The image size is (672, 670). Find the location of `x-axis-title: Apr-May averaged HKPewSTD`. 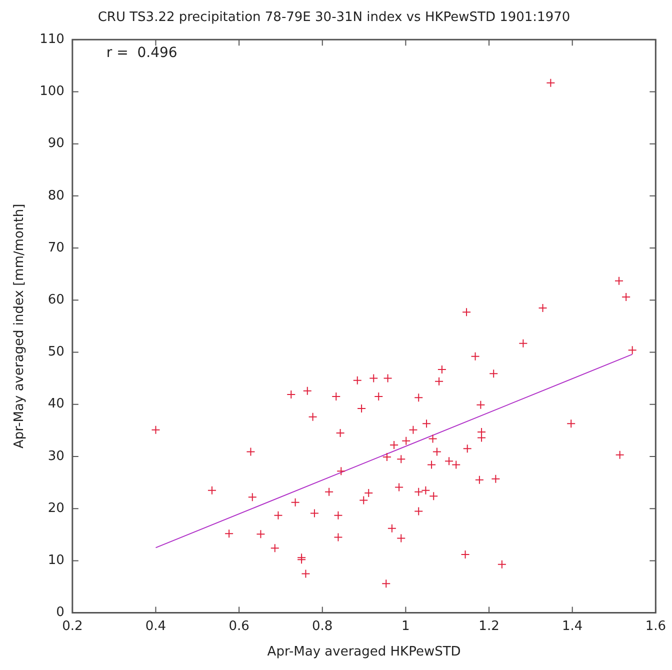

x-axis-title: Apr-May averaged HKPewSTD is located at coordinates (364, 652).